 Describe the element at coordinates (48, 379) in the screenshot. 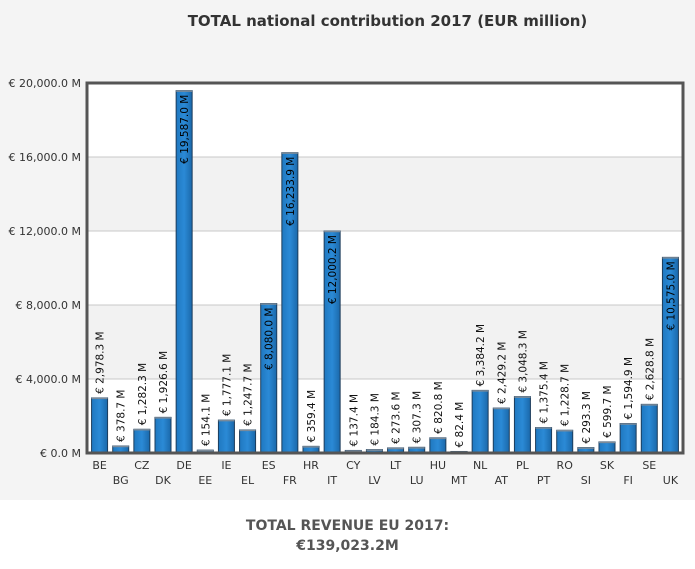

I see `y-tick-label: € 4,000.0 M` at that location.